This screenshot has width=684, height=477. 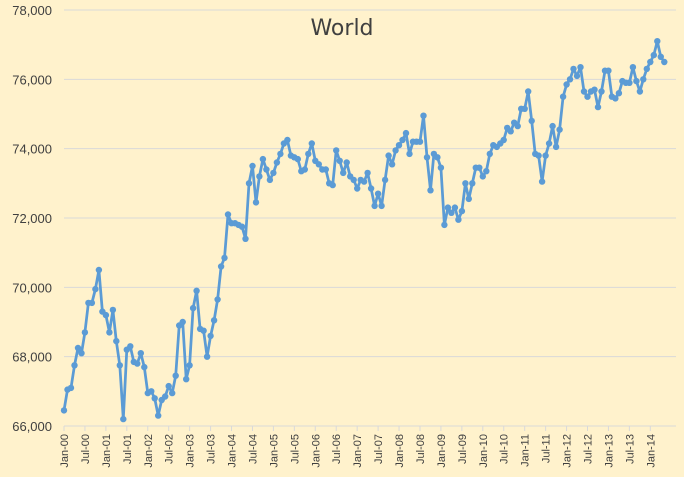 I want to click on chart-title: World, so click(x=341, y=28).